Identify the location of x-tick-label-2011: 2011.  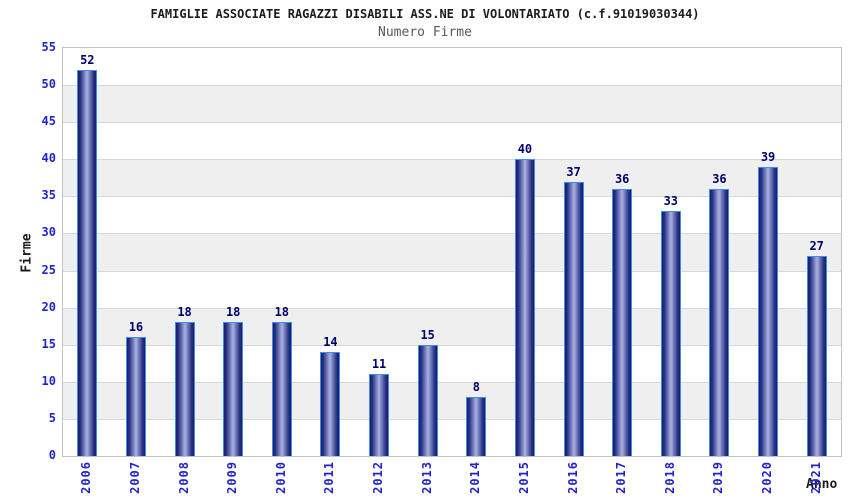
(329, 477).